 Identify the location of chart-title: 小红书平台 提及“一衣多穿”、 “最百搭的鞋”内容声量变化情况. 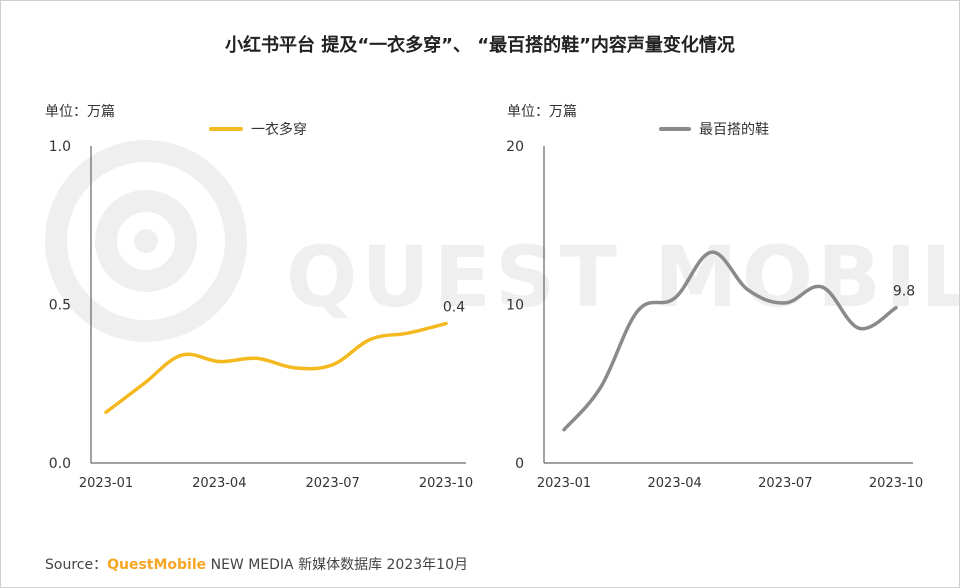
(480, 45).